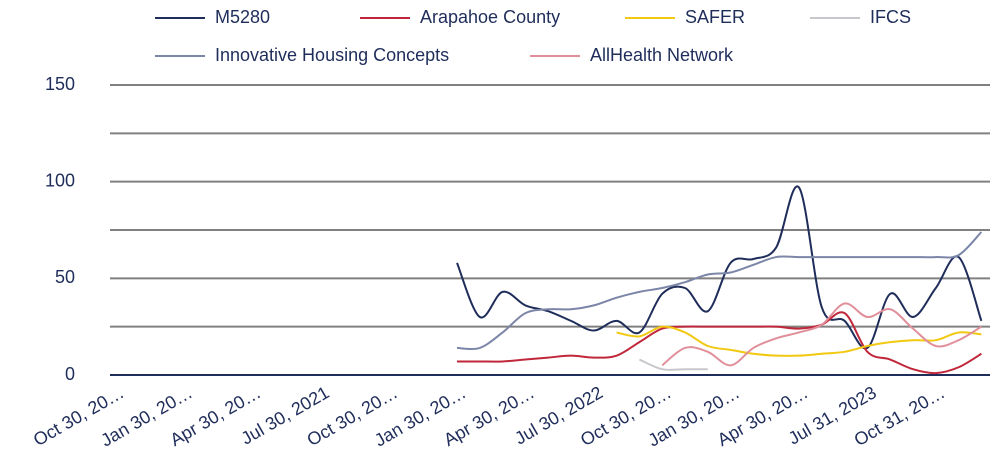 This screenshot has height=471, width=992. I want to click on legend-item: Arapahoe County, so click(460, 17).